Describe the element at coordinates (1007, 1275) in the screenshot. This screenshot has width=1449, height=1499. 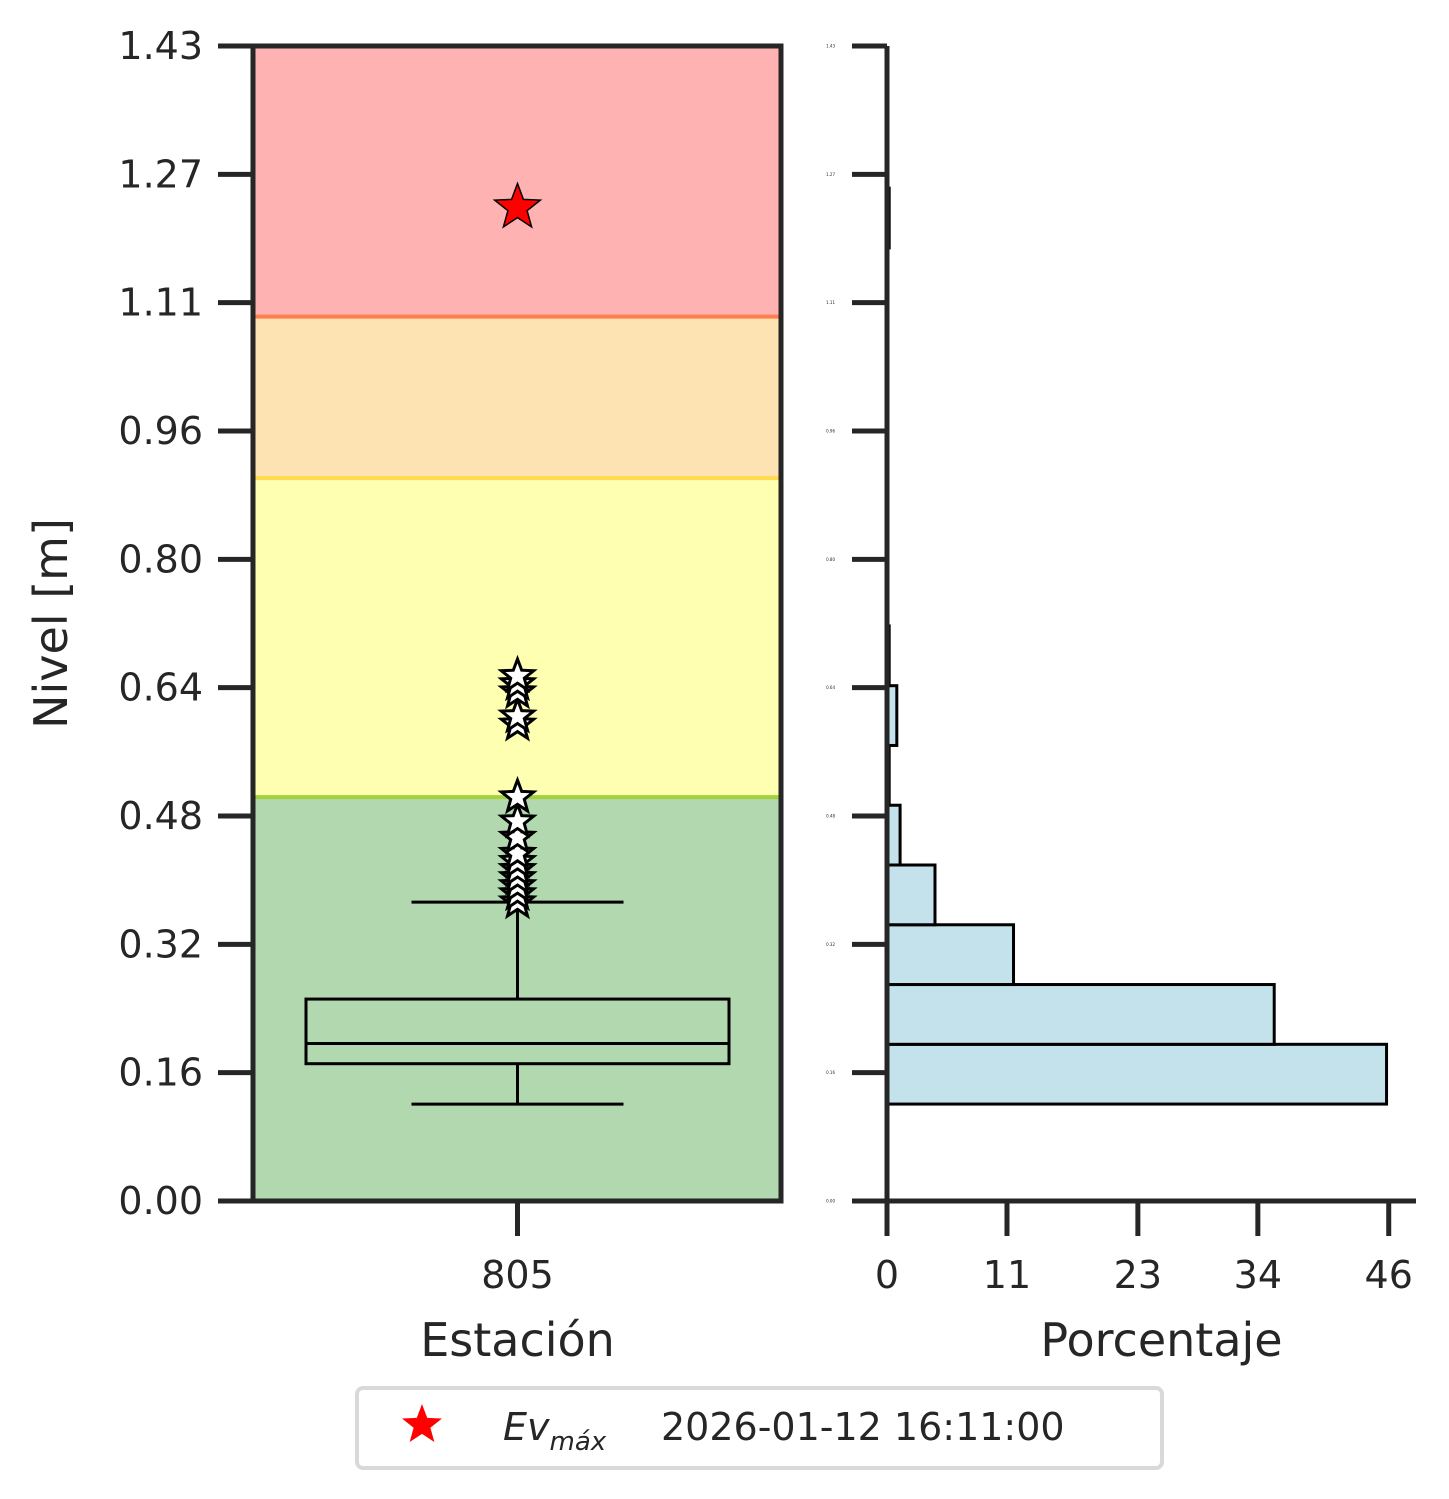
I see `right-x-tick-label-1: 11` at that location.